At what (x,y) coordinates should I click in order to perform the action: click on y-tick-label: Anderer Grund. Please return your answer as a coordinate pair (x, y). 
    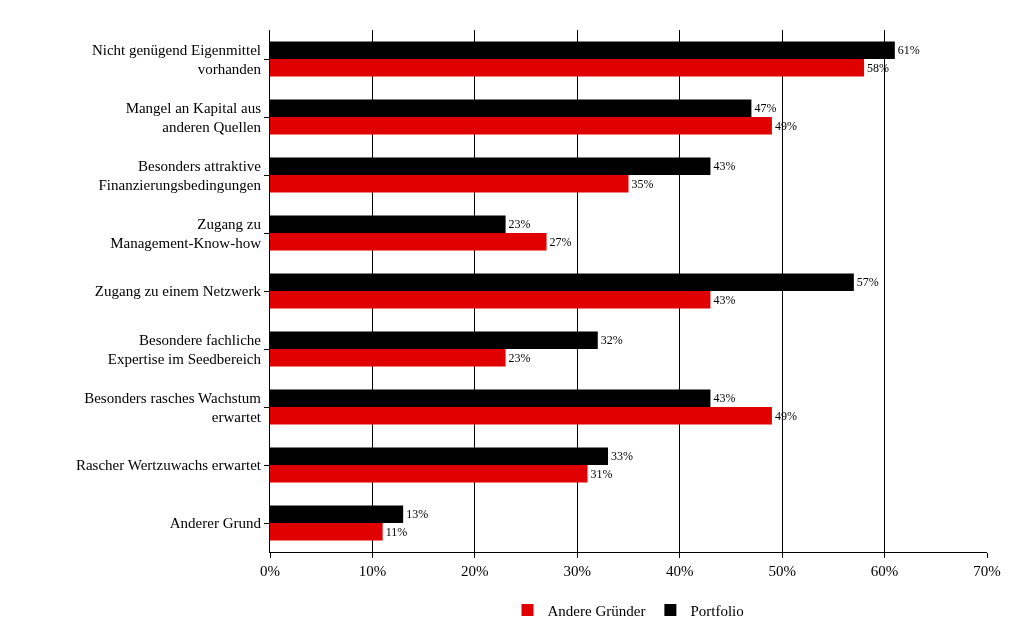
    Looking at the image, I should click on (215, 523).